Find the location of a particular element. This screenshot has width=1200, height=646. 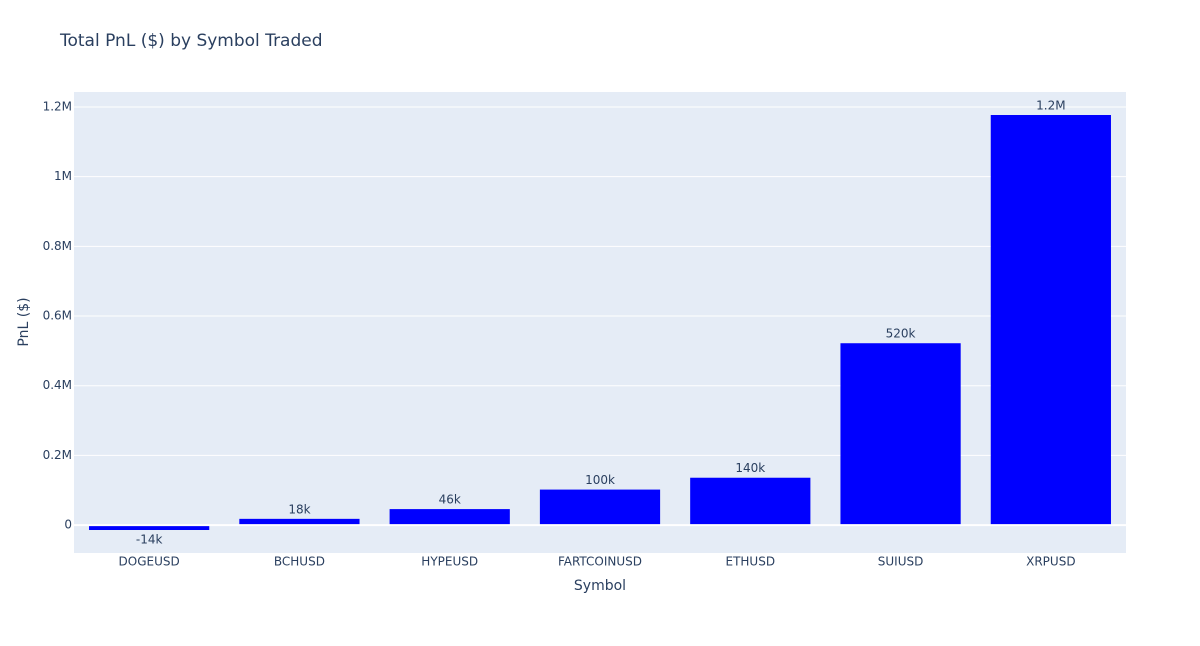

y-tick-label: 0.4M is located at coordinates (57, 385).